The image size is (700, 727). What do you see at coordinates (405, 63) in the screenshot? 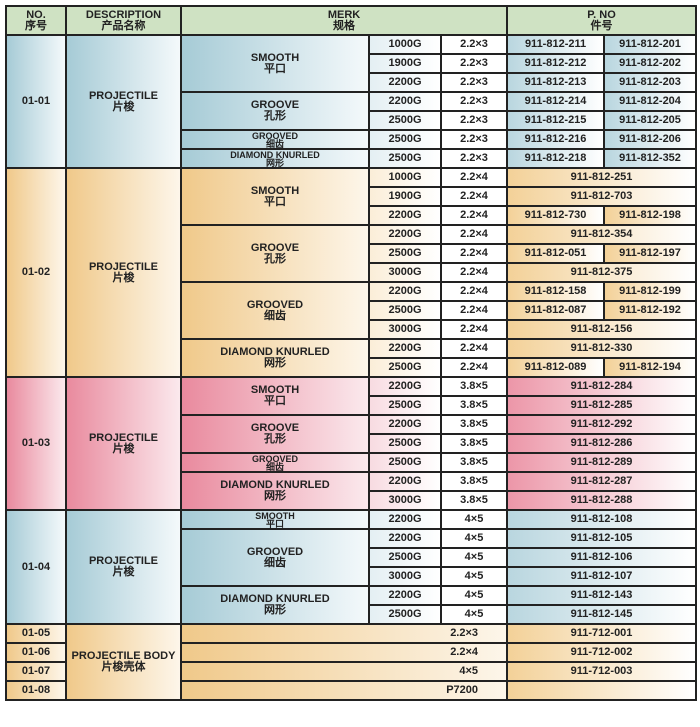
I see `weight-cell: 1900G` at bounding box center [405, 63].